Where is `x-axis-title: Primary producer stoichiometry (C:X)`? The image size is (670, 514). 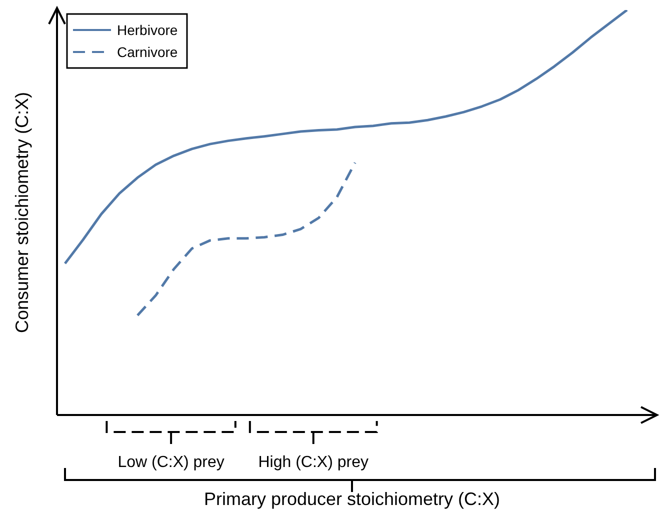 x-axis-title: Primary producer stoichiometry (C:X) is located at coordinates (352, 499).